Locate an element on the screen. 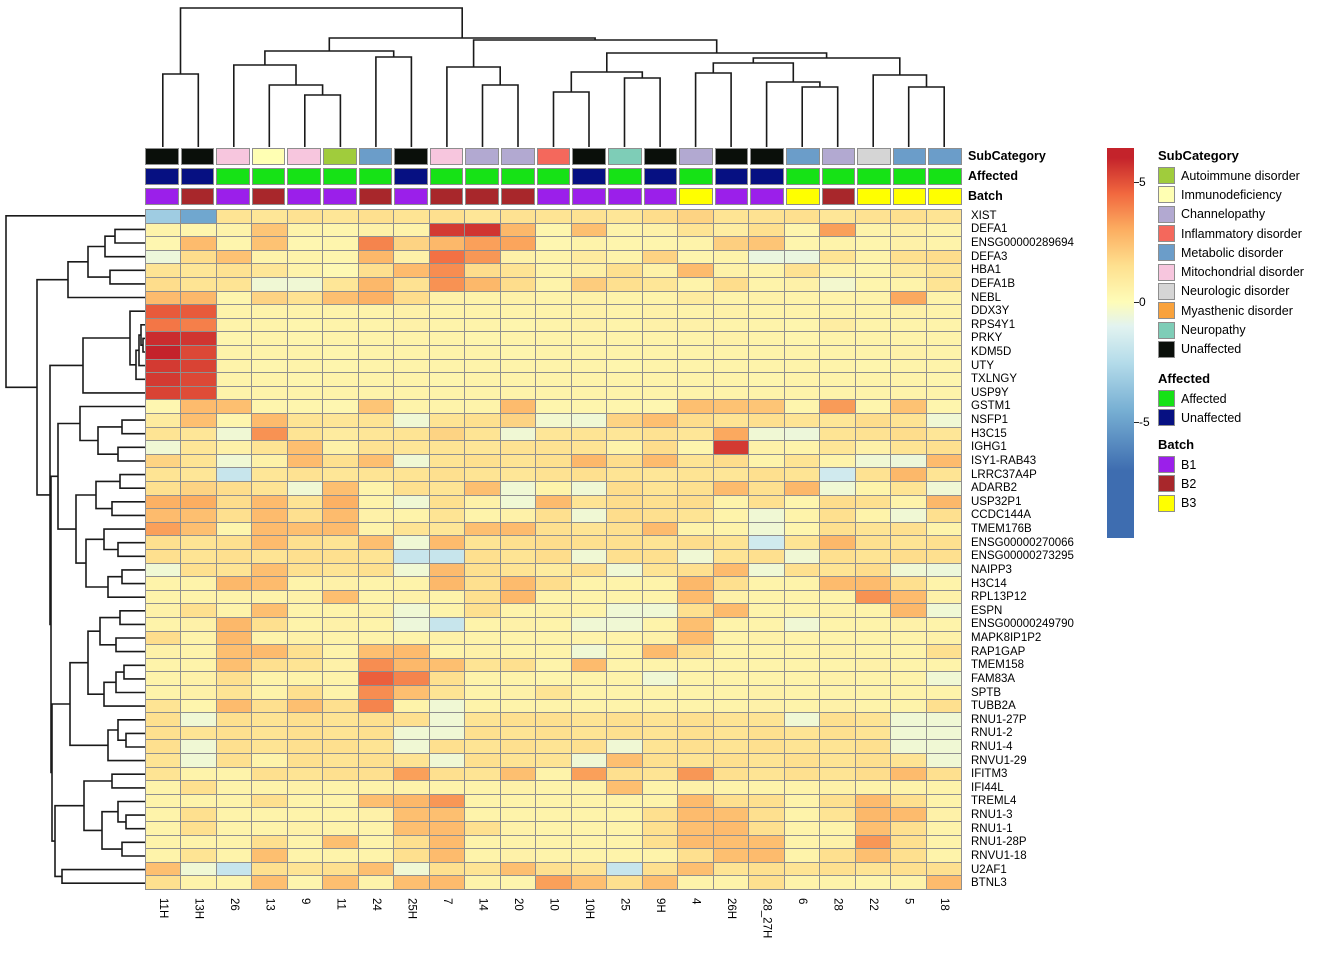 This screenshot has height=960, width=1344. row-label: IFITM3 is located at coordinates (989, 774).